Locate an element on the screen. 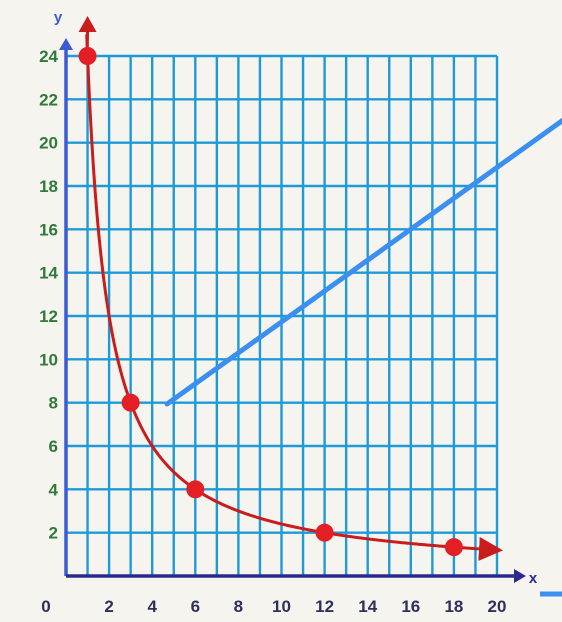 This screenshot has height=622, width=562. y-tick-label: 2 is located at coordinates (53, 533).